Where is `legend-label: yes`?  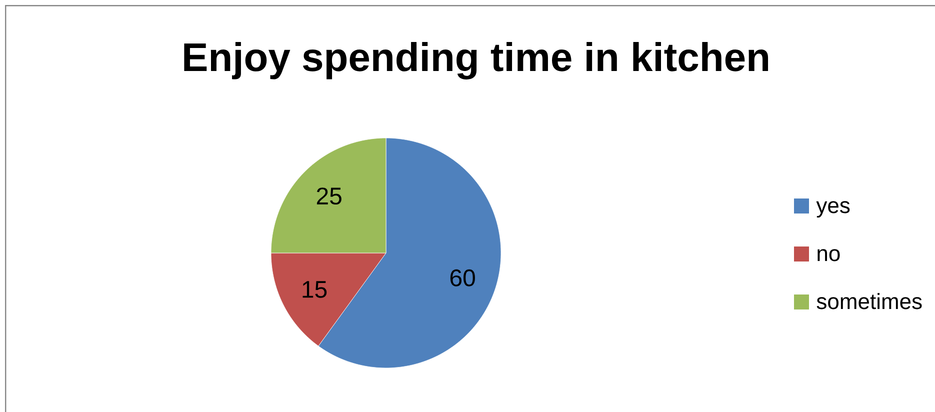 legend-label: yes is located at coordinates (833, 209).